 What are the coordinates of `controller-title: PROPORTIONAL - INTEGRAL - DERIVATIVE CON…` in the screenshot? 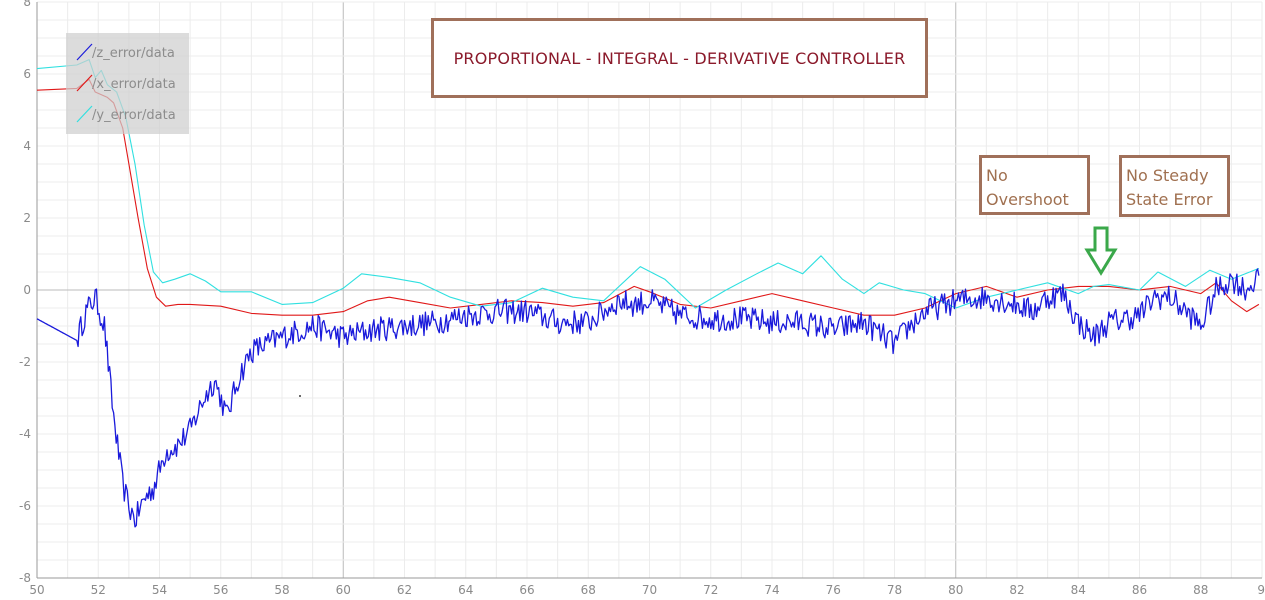 It's located at (679, 58).